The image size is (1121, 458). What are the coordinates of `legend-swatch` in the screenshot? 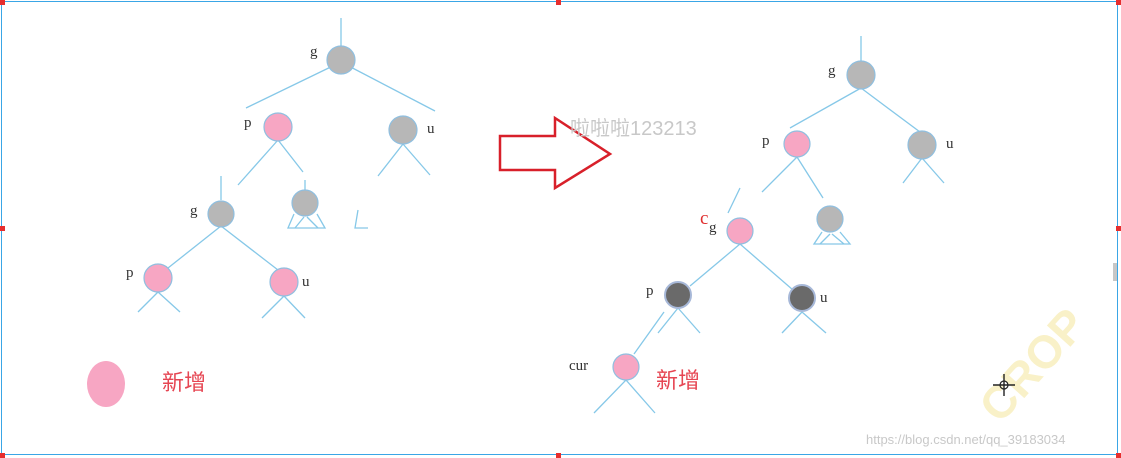 It's located at (106, 384).